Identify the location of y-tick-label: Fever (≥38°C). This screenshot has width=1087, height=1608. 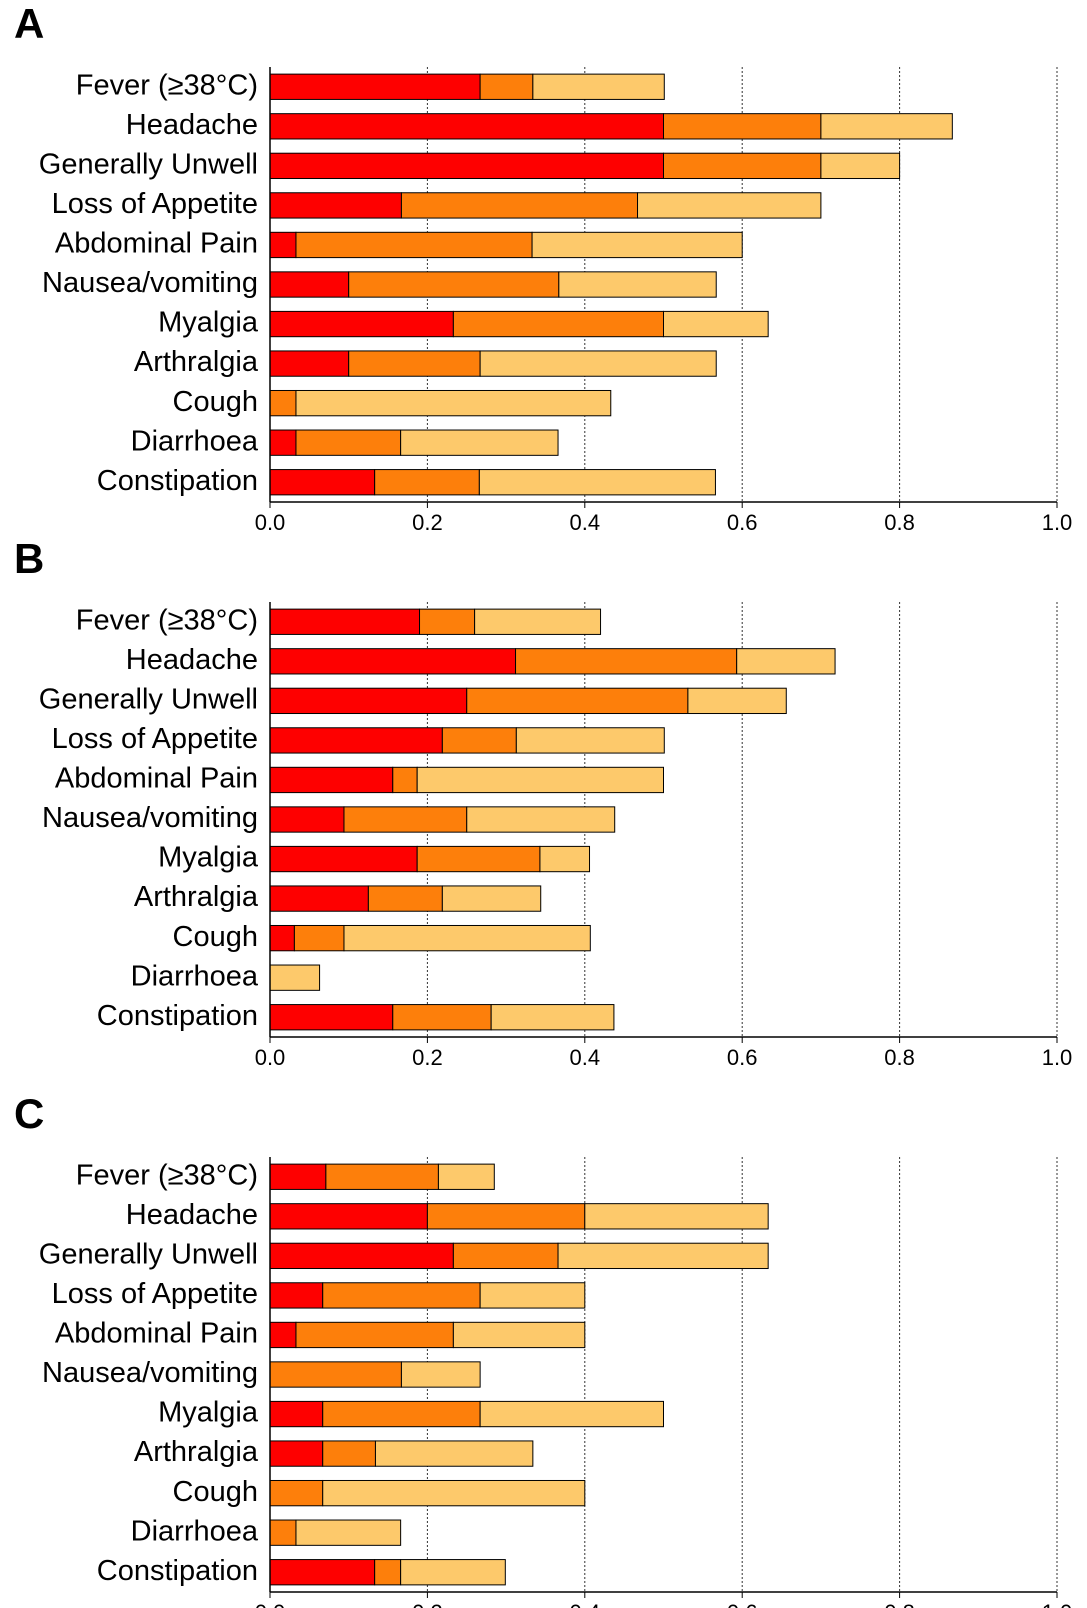
(167, 620).